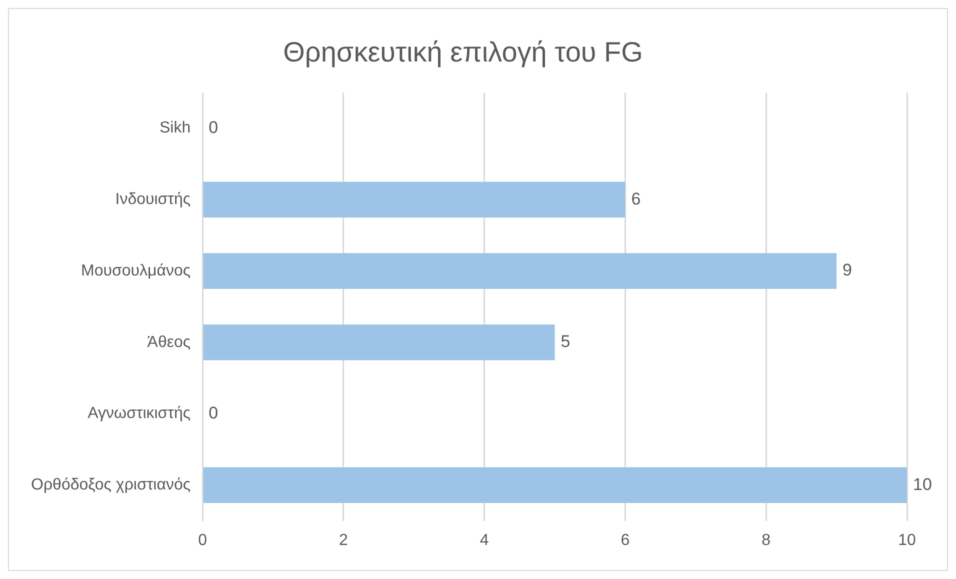 Image resolution: width=956 pixels, height=579 pixels. I want to click on x-tick-label: 6, so click(625, 540).